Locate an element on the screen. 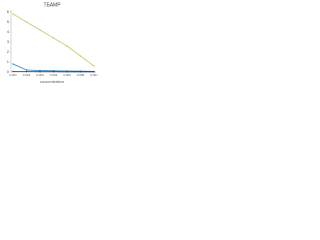 The height and width of the screenshot is (240, 320). x-tick-label: 0.003 is located at coordinates (40, 75).